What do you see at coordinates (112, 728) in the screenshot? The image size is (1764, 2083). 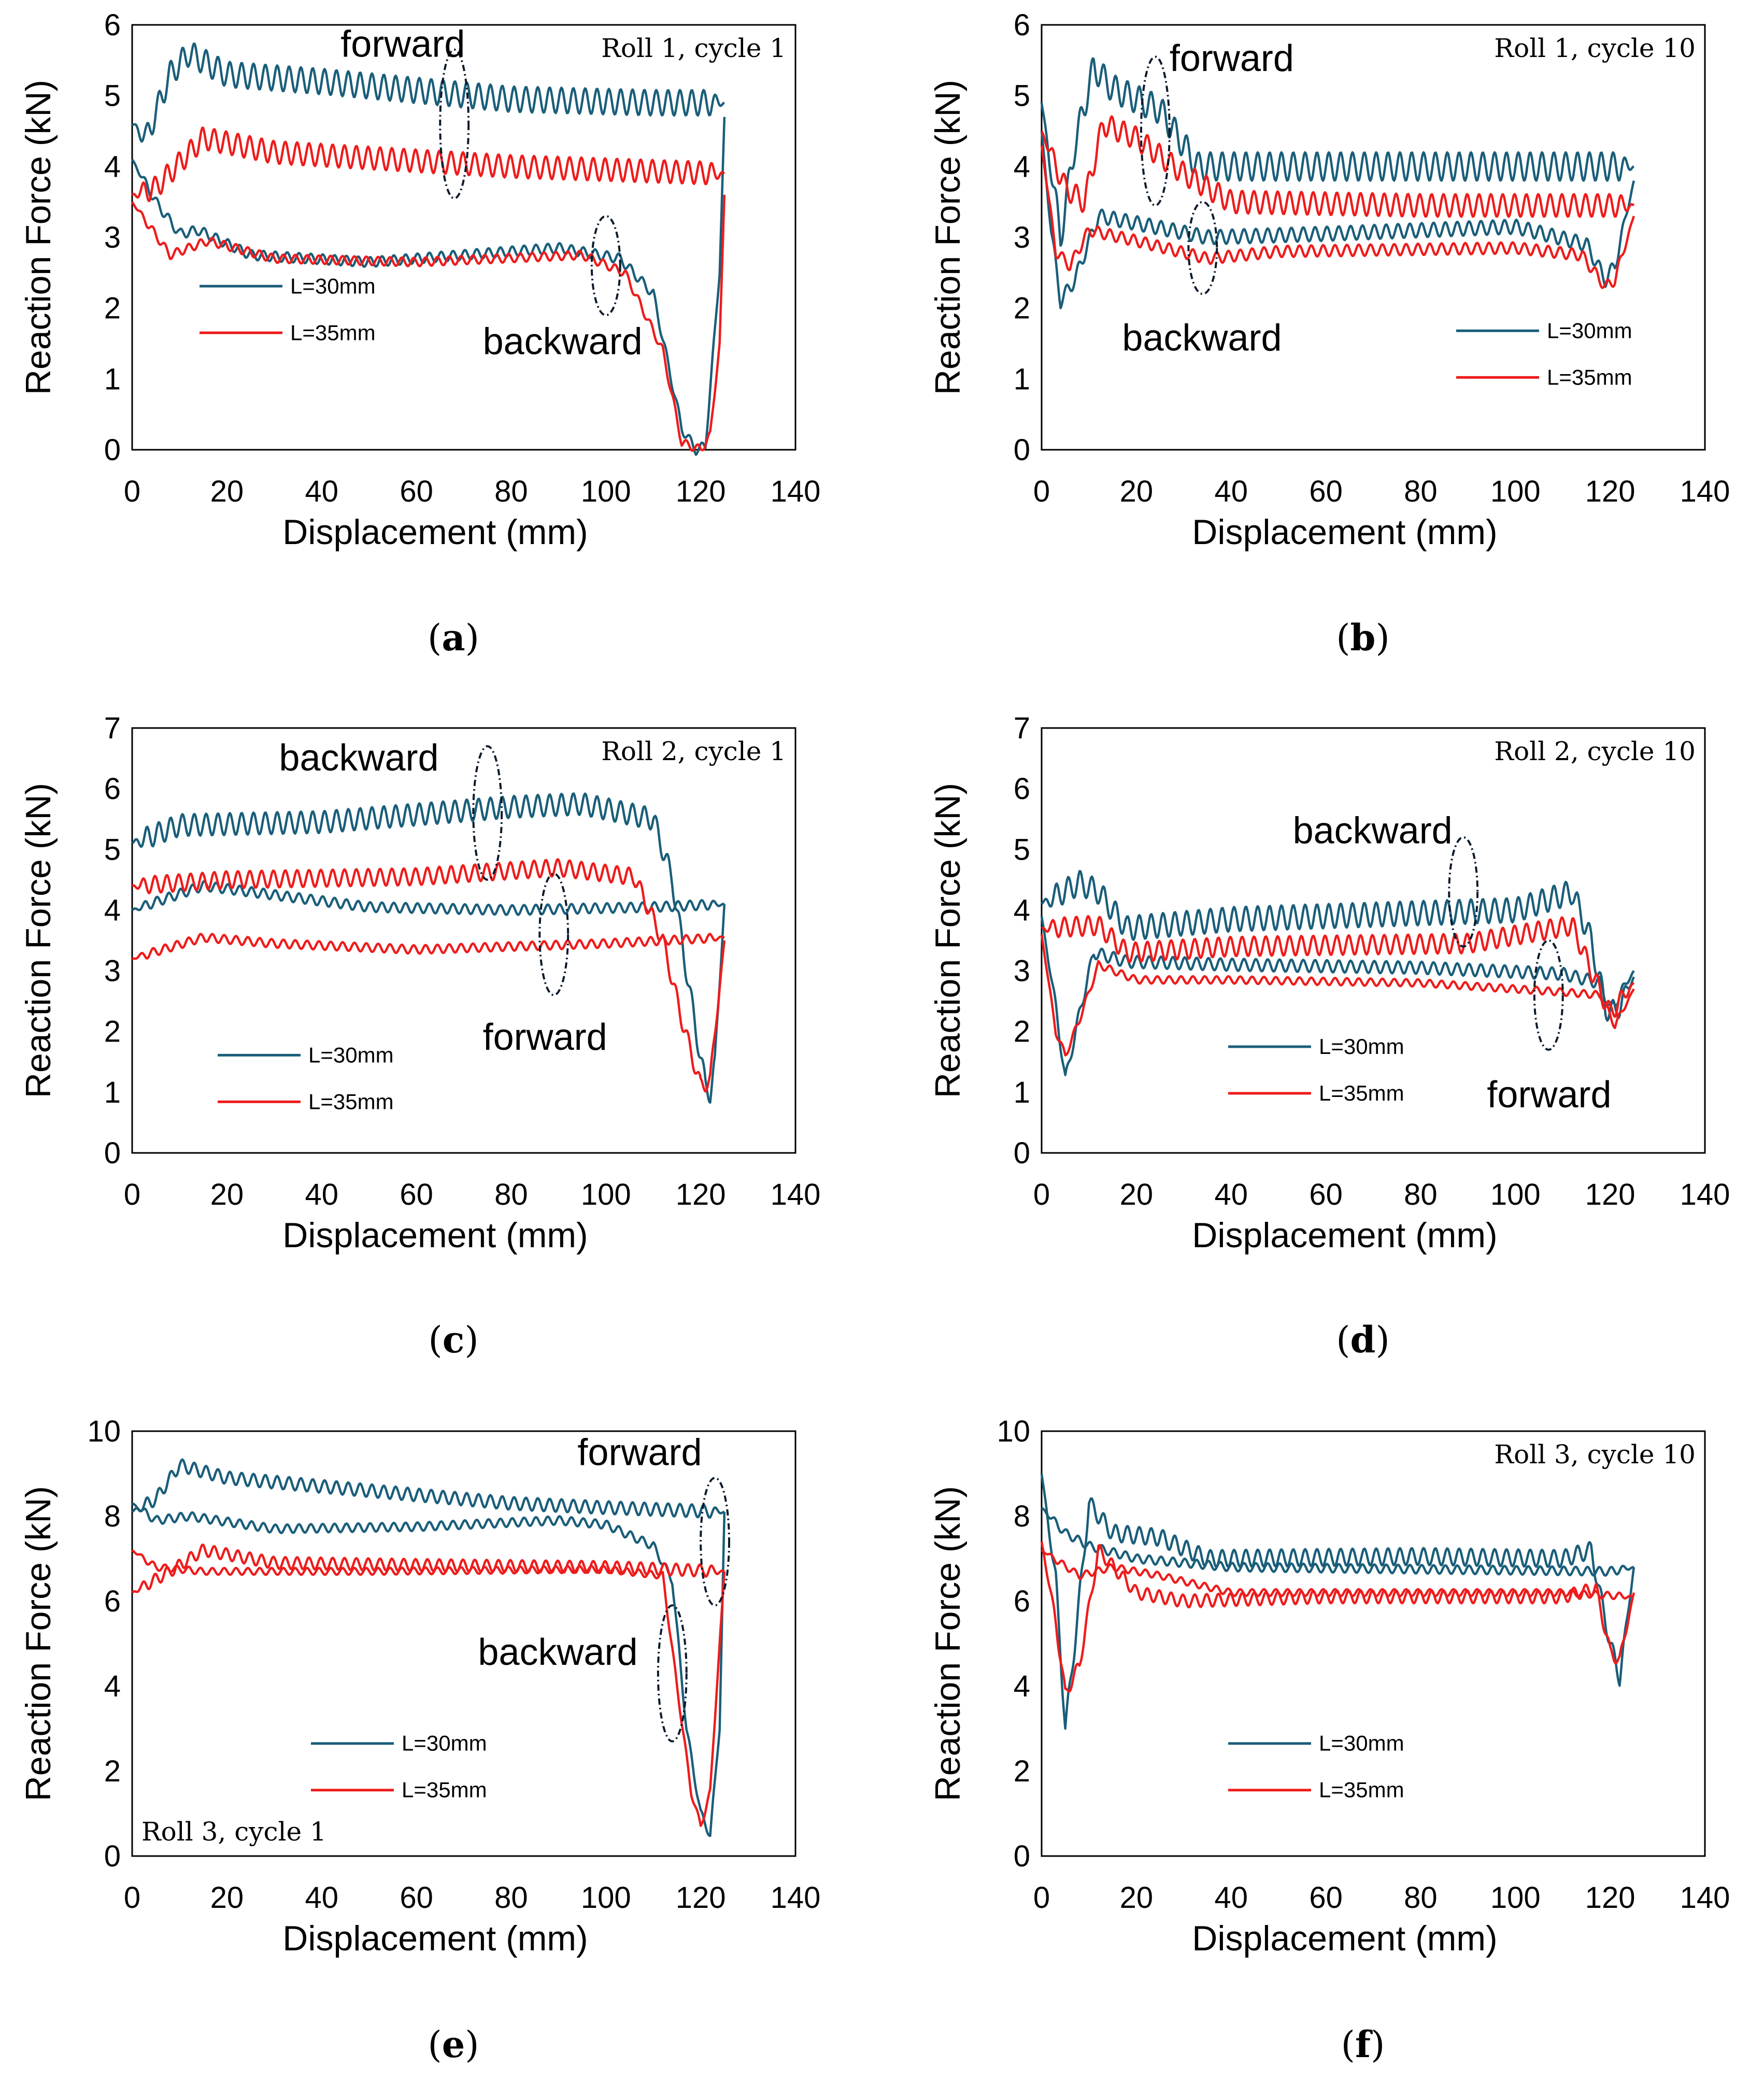 I see `y-tick-label: 7` at bounding box center [112, 728].